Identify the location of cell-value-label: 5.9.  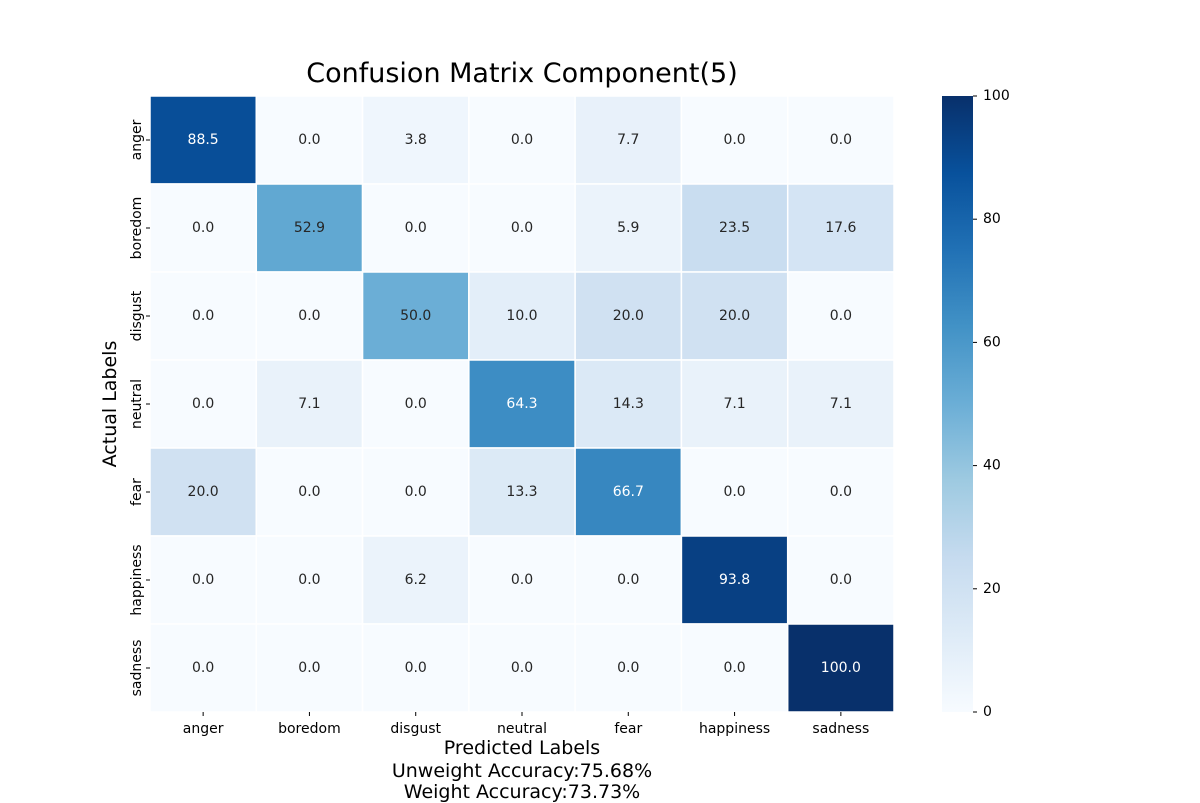
(628, 228).